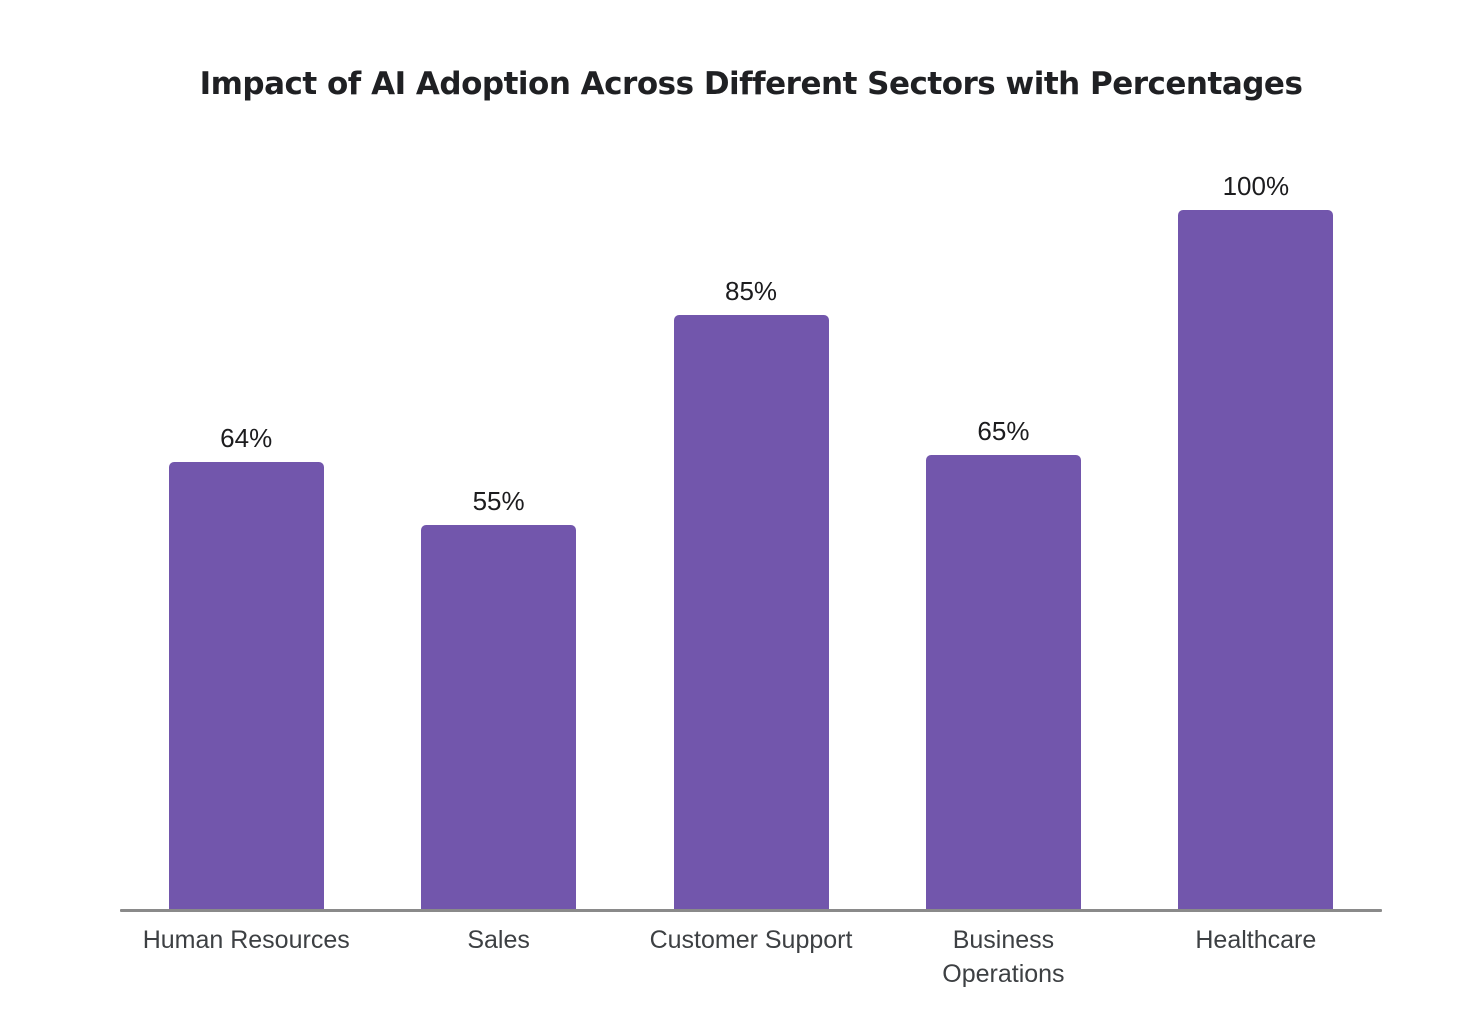 The image size is (1462, 1026). I want to click on bar-slot-sales: 55%, so click(498, 560).